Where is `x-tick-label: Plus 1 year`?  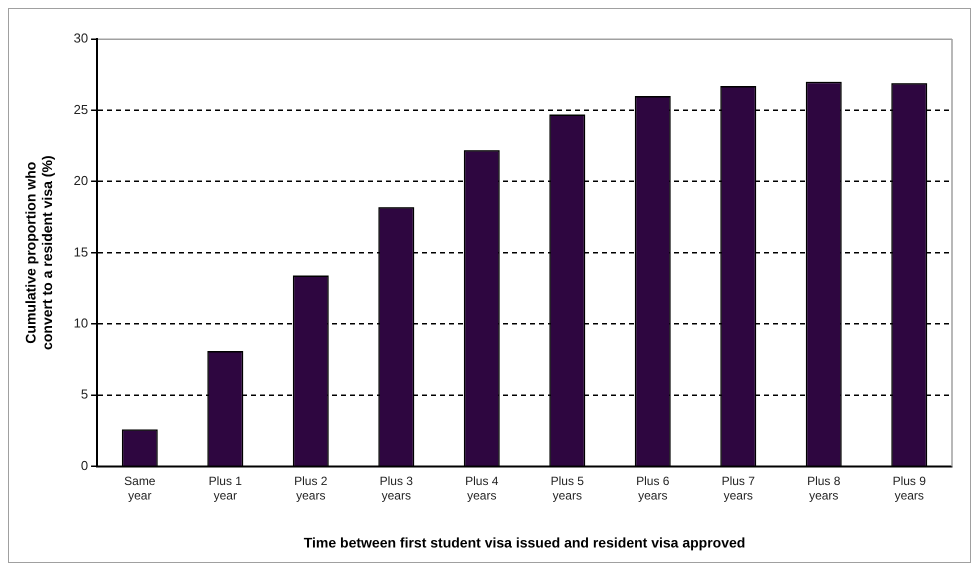 x-tick-label: Plus 1 year is located at coordinates (225, 488).